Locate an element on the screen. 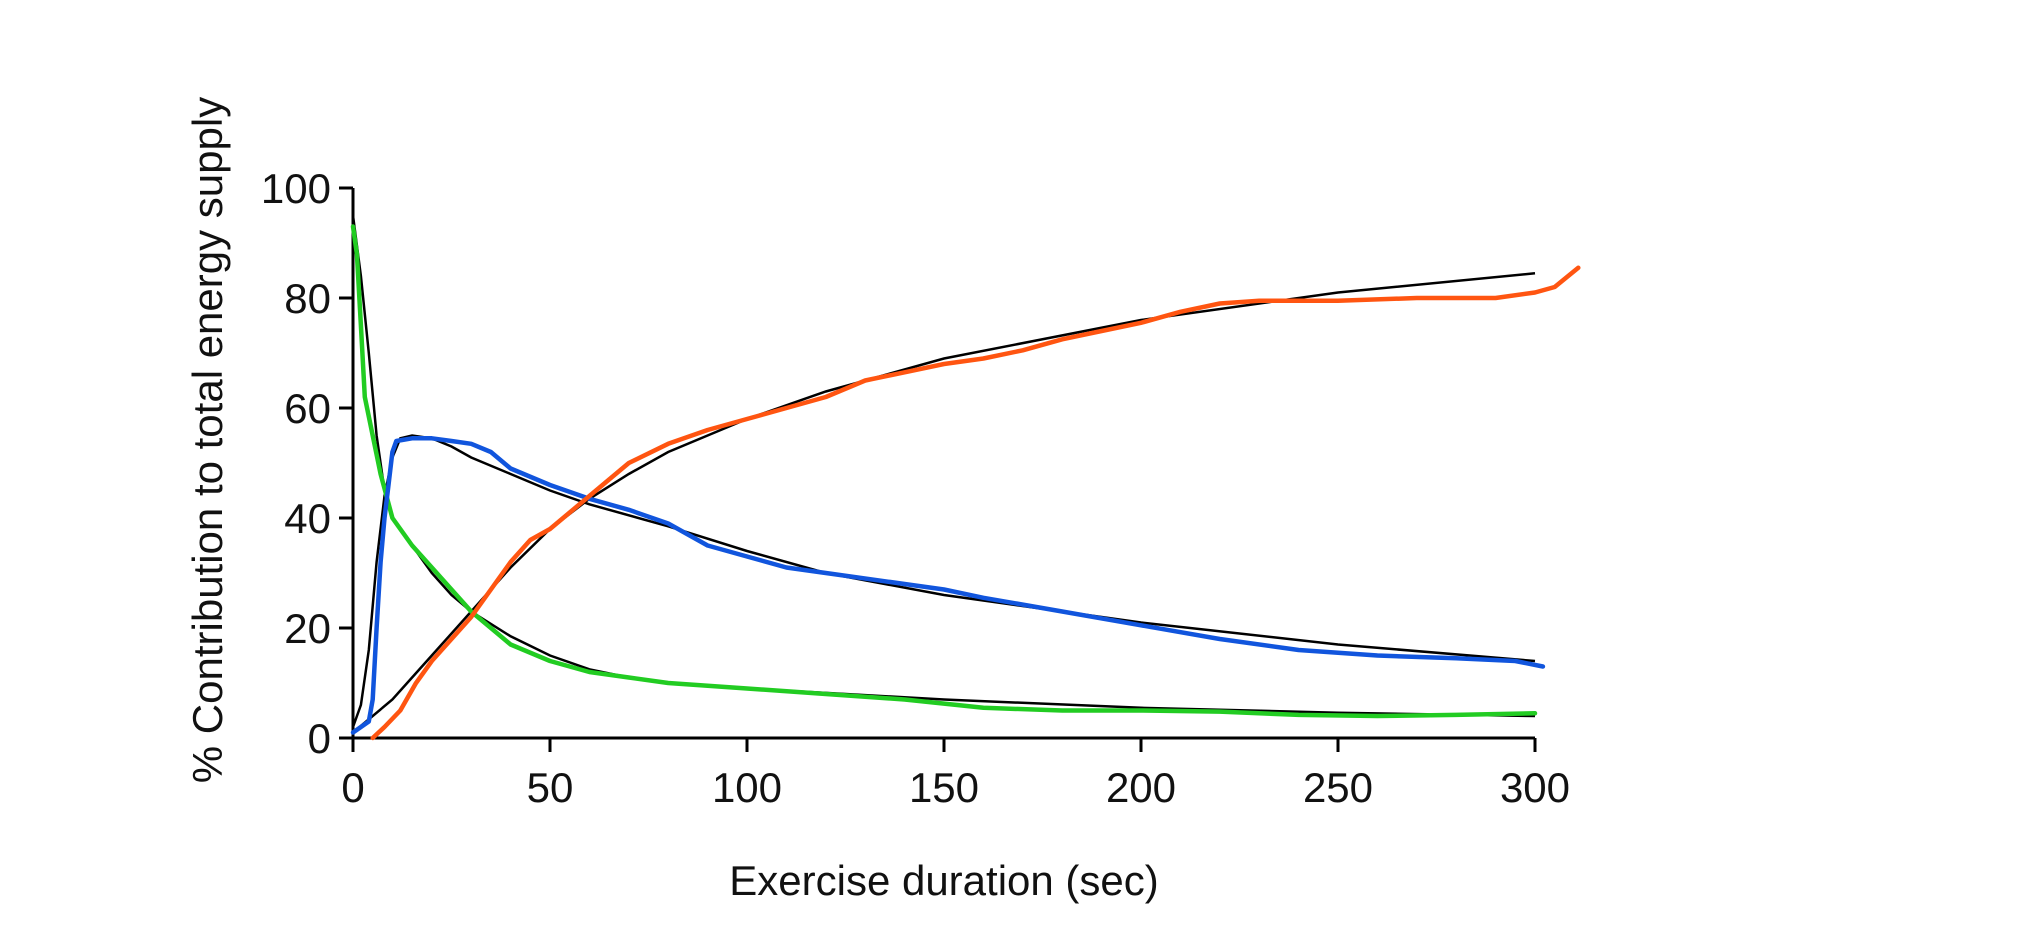 The image size is (2017, 935). y-axis-ticks: 0 20 40 60 80 100 is located at coordinates (307, 463).